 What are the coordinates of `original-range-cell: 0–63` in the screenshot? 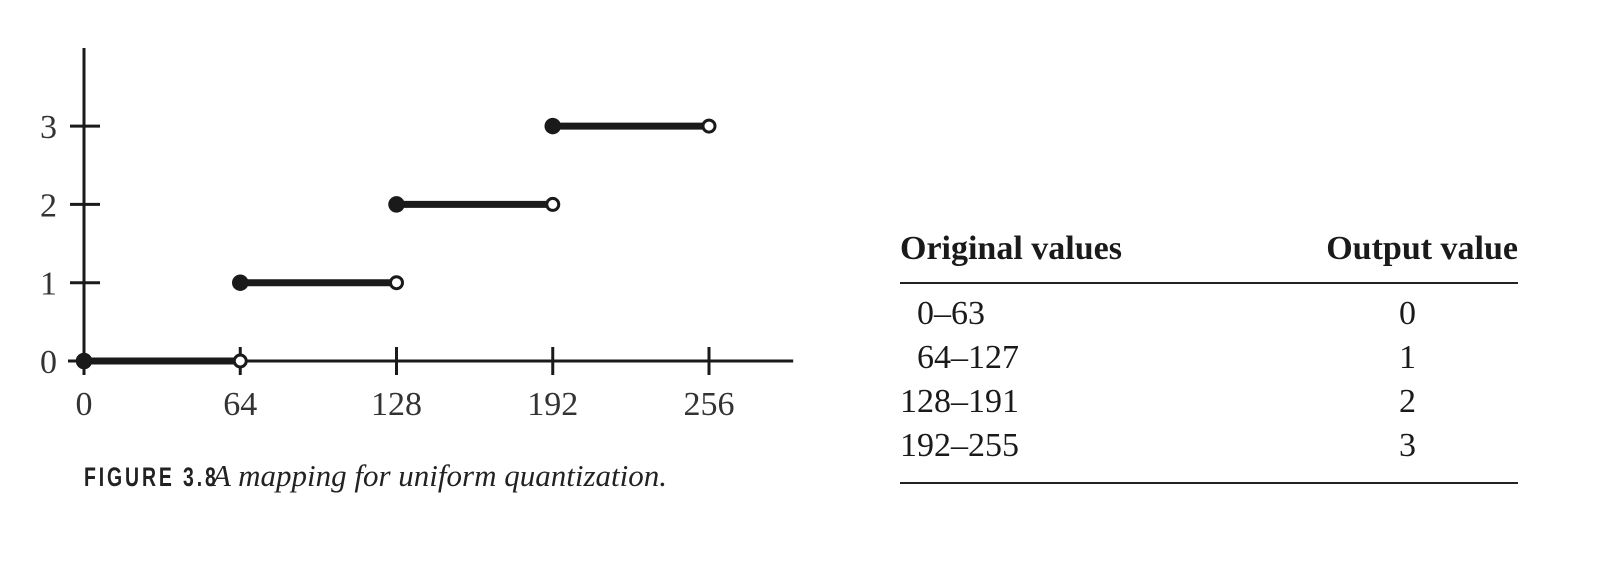 It's located at (942, 313).